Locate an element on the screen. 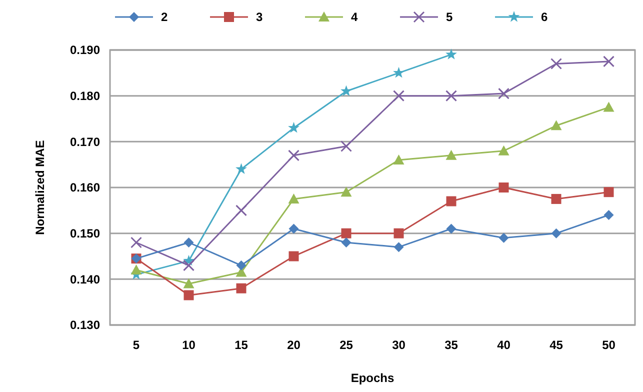 This screenshot has width=643, height=392. legend-label: 3 is located at coordinates (259, 17).